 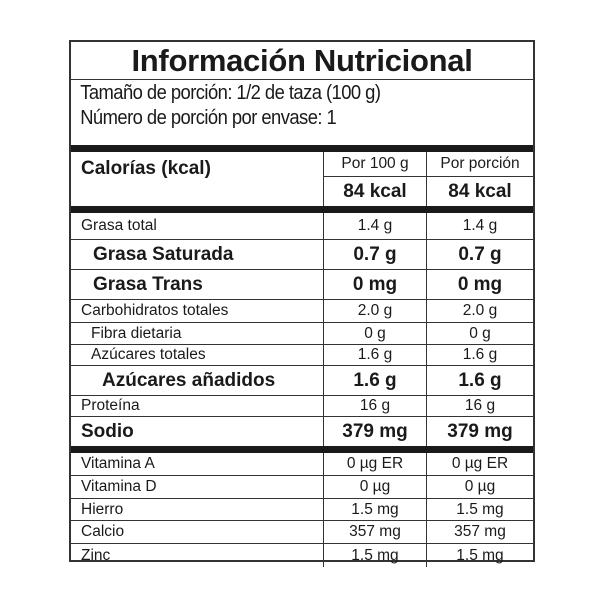 I want to click on nutrient-row: Grasa total 1.4 g 1.4 g, so click(x=302, y=226).